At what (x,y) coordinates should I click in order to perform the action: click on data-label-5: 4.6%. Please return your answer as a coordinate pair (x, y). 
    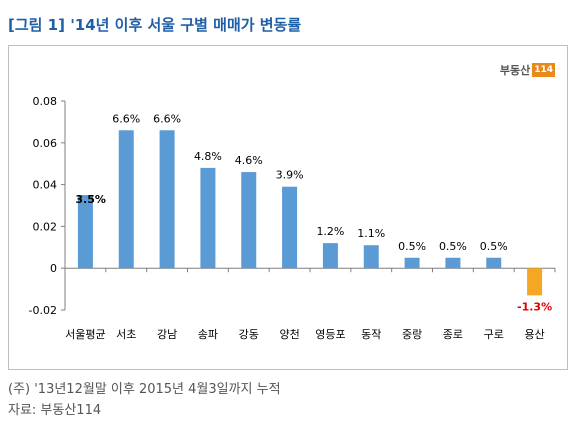
    Looking at the image, I should click on (249, 160).